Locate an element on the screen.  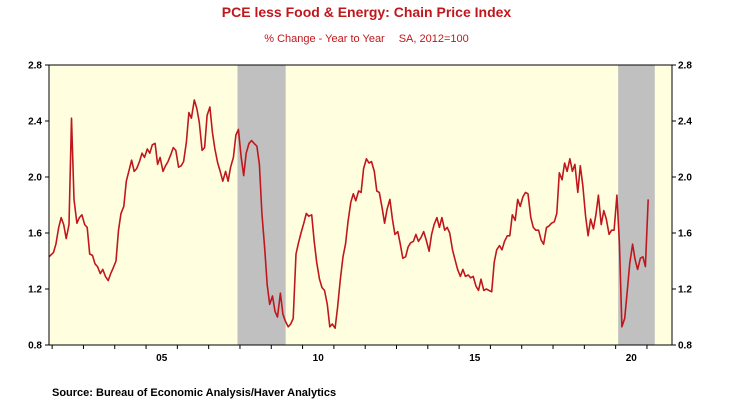
y-tick-label-left: 1.2 is located at coordinates (35, 290).